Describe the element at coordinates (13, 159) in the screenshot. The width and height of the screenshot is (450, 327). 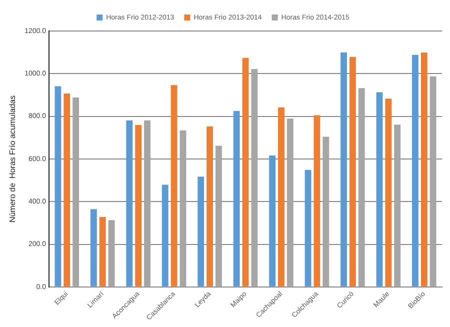
I see `y-axis-title: Número de Horas Frío acumuladas` at that location.